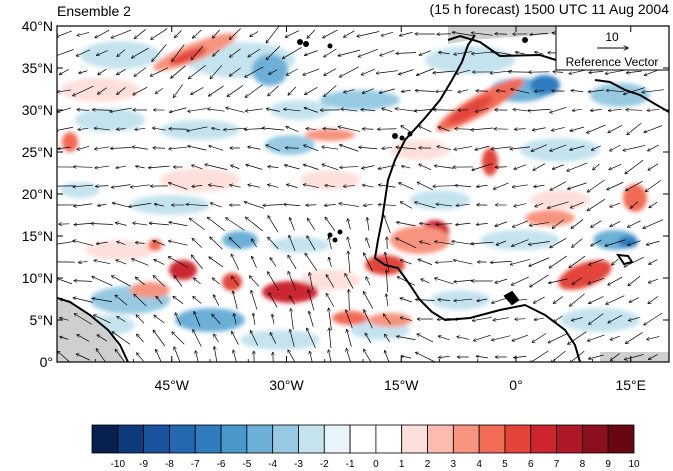 The height and width of the screenshot is (471, 673). Describe the element at coordinates (515, 385) in the screenshot. I see `lon-tick-label: 0°` at that location.